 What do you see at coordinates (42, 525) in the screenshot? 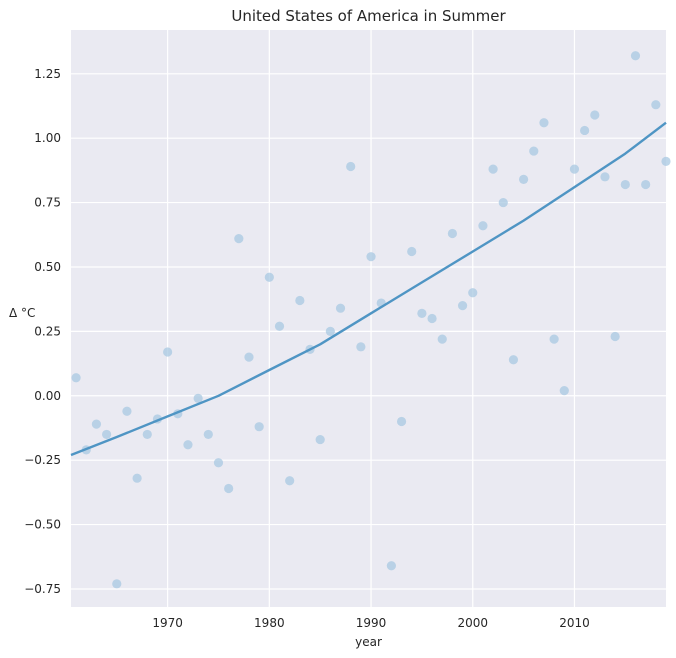
I see `y-tick-label: −0.50` at bounding box center [42, 525].